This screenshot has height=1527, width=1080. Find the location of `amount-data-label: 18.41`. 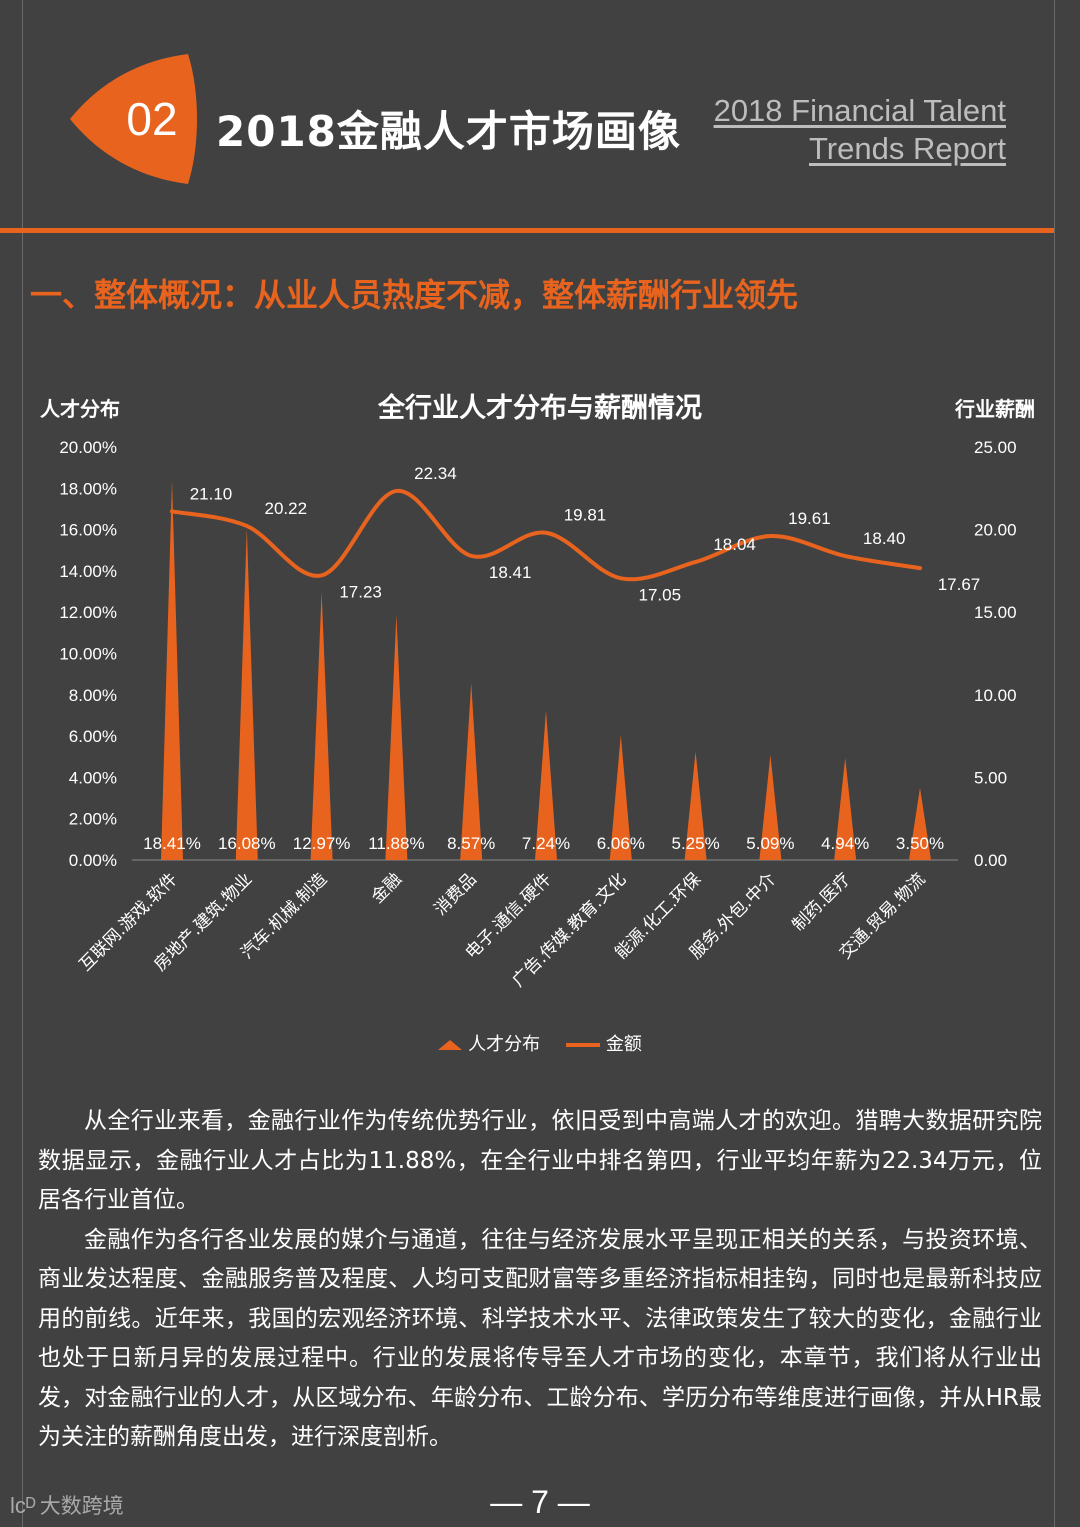

amount-data-label: 18.41 is located at coordinates (510, 572).